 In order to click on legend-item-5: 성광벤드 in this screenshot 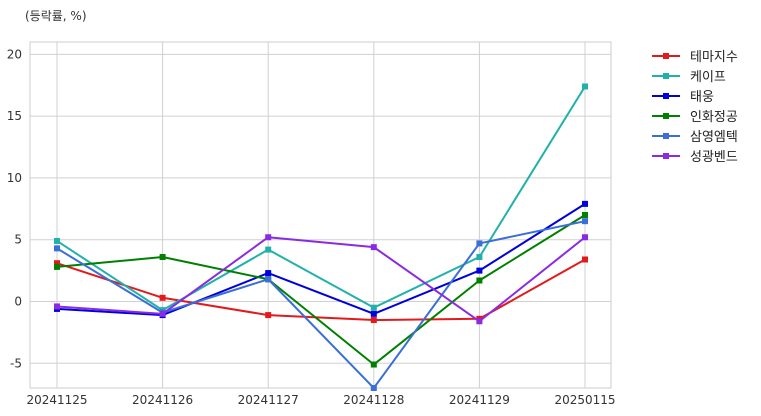, I will do `click(695, 157)`.